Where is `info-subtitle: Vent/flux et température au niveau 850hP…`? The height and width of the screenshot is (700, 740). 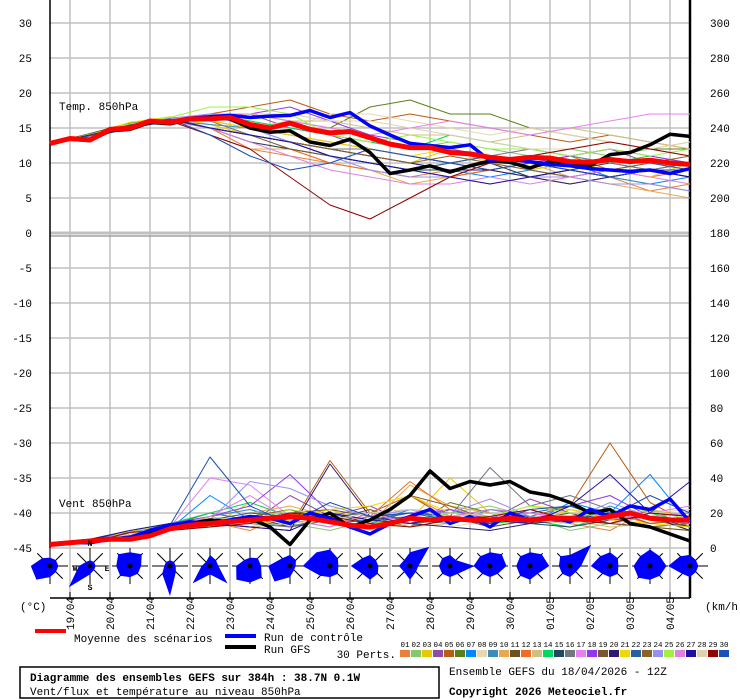 info-subtitle: Vent/flux et température au niveau 850hP… is located at coordinates (165, 693).